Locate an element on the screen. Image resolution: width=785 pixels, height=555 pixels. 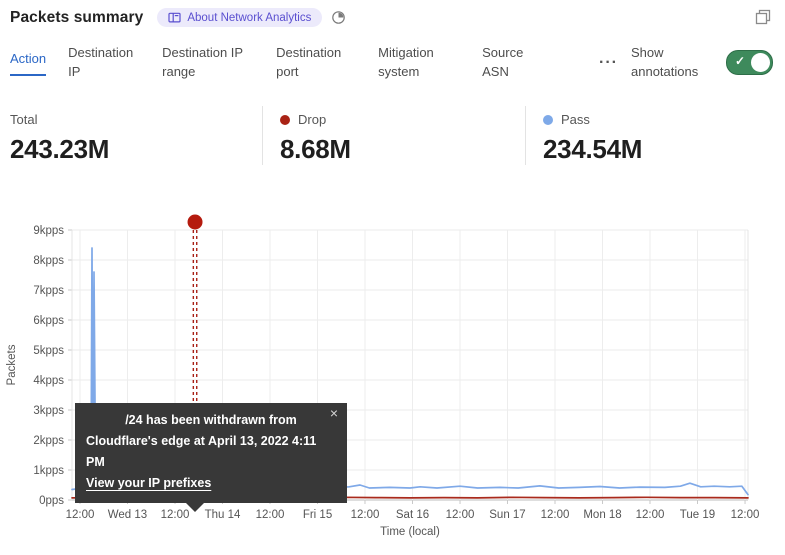
tab-destination-port: Destination port is located at coordinates (316, 63).